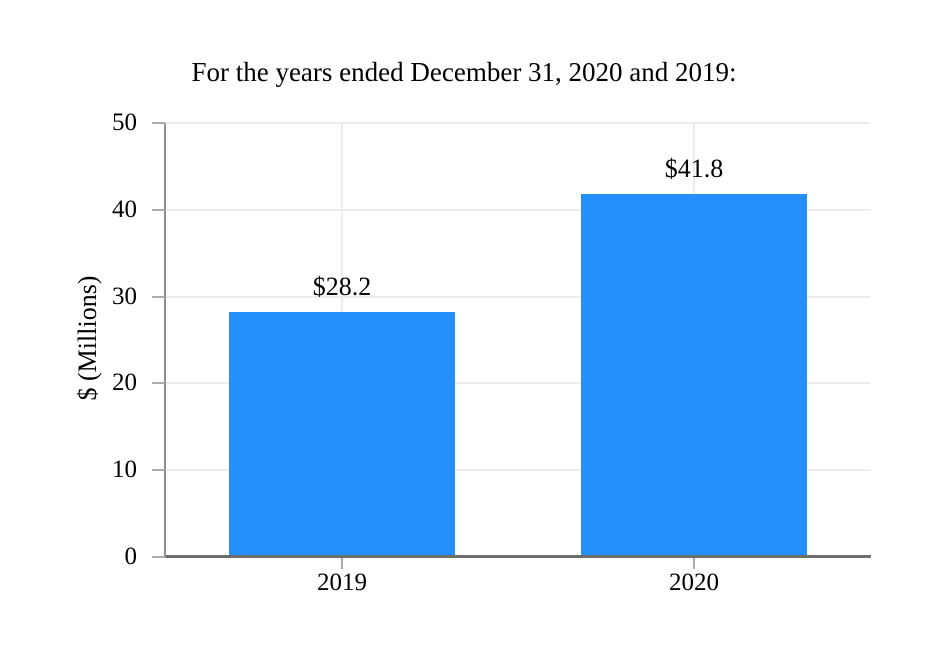 This screenshot has height=666, width=932. I want to click on x-tick-label: 2020, so click(694, 582).